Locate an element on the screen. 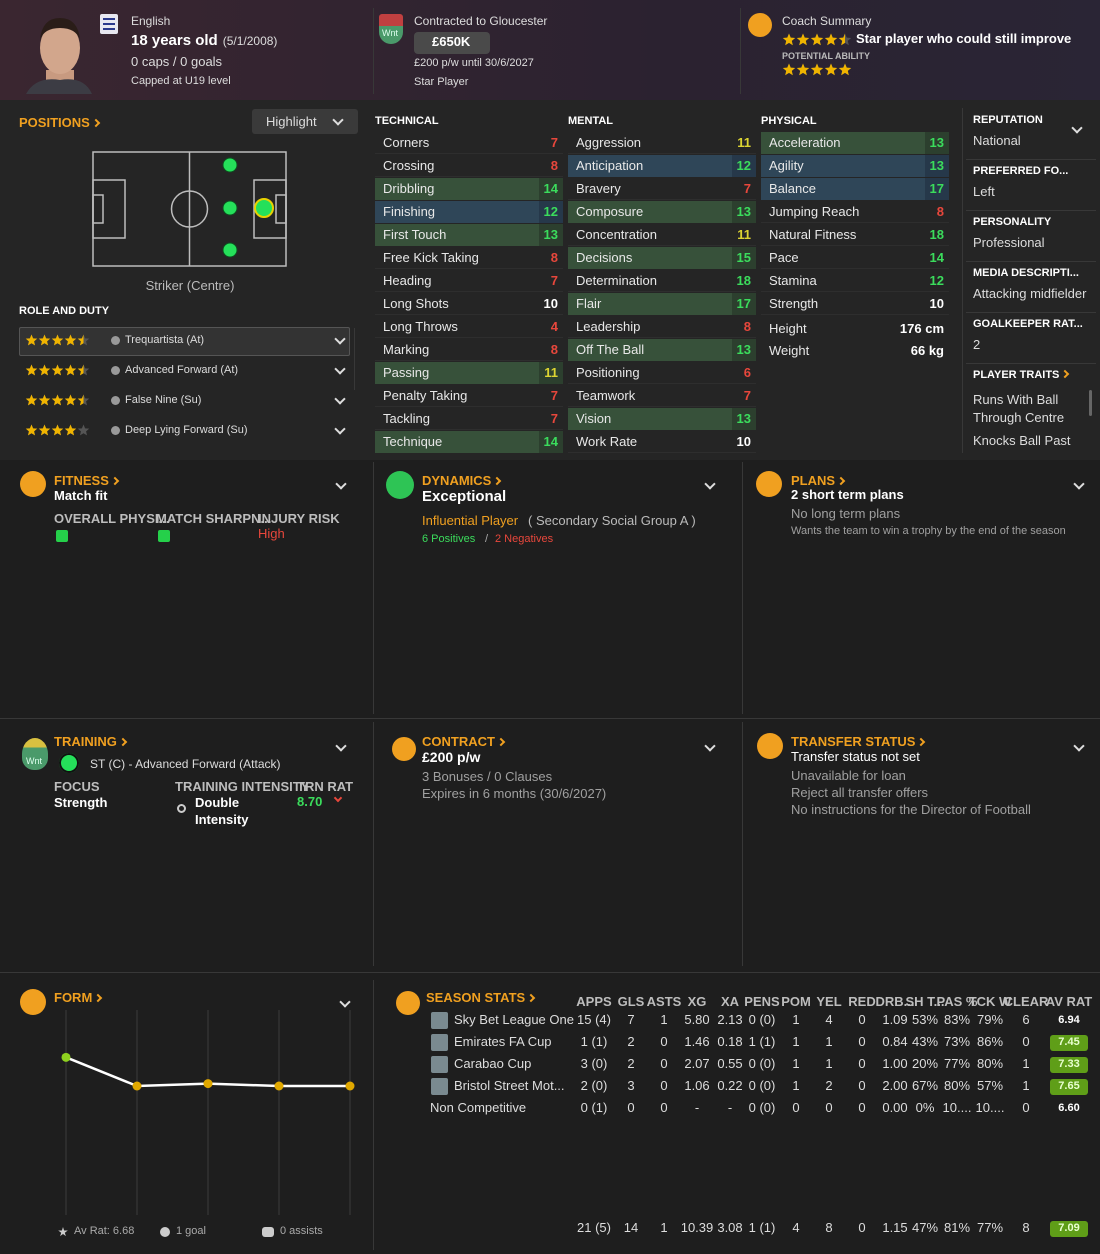 The width and height of the screenshot is (1100, 1254). fitness-status: Match fit is located at coordinates (81, 495).